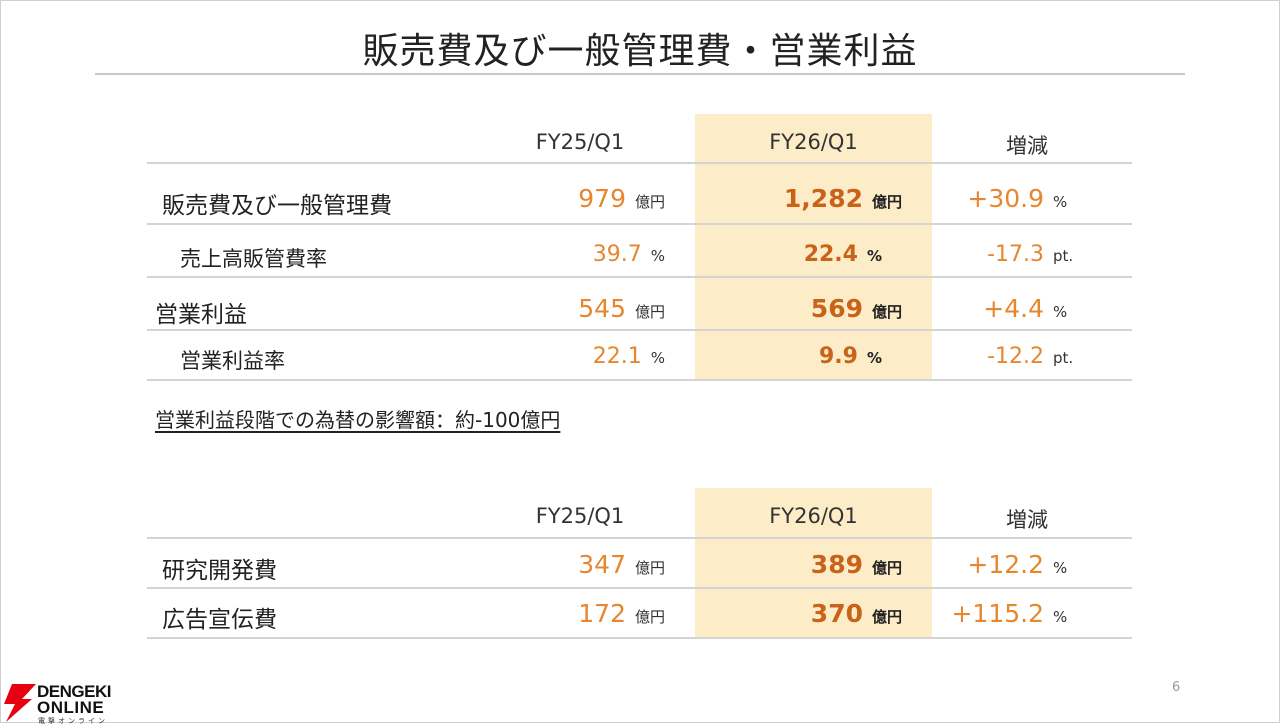 This screenshot has height=726, width=1280. What do you see at coordinates (602, 308) in the screenshot?
I see `prev-value: 545` at bounding box center [602, 308].